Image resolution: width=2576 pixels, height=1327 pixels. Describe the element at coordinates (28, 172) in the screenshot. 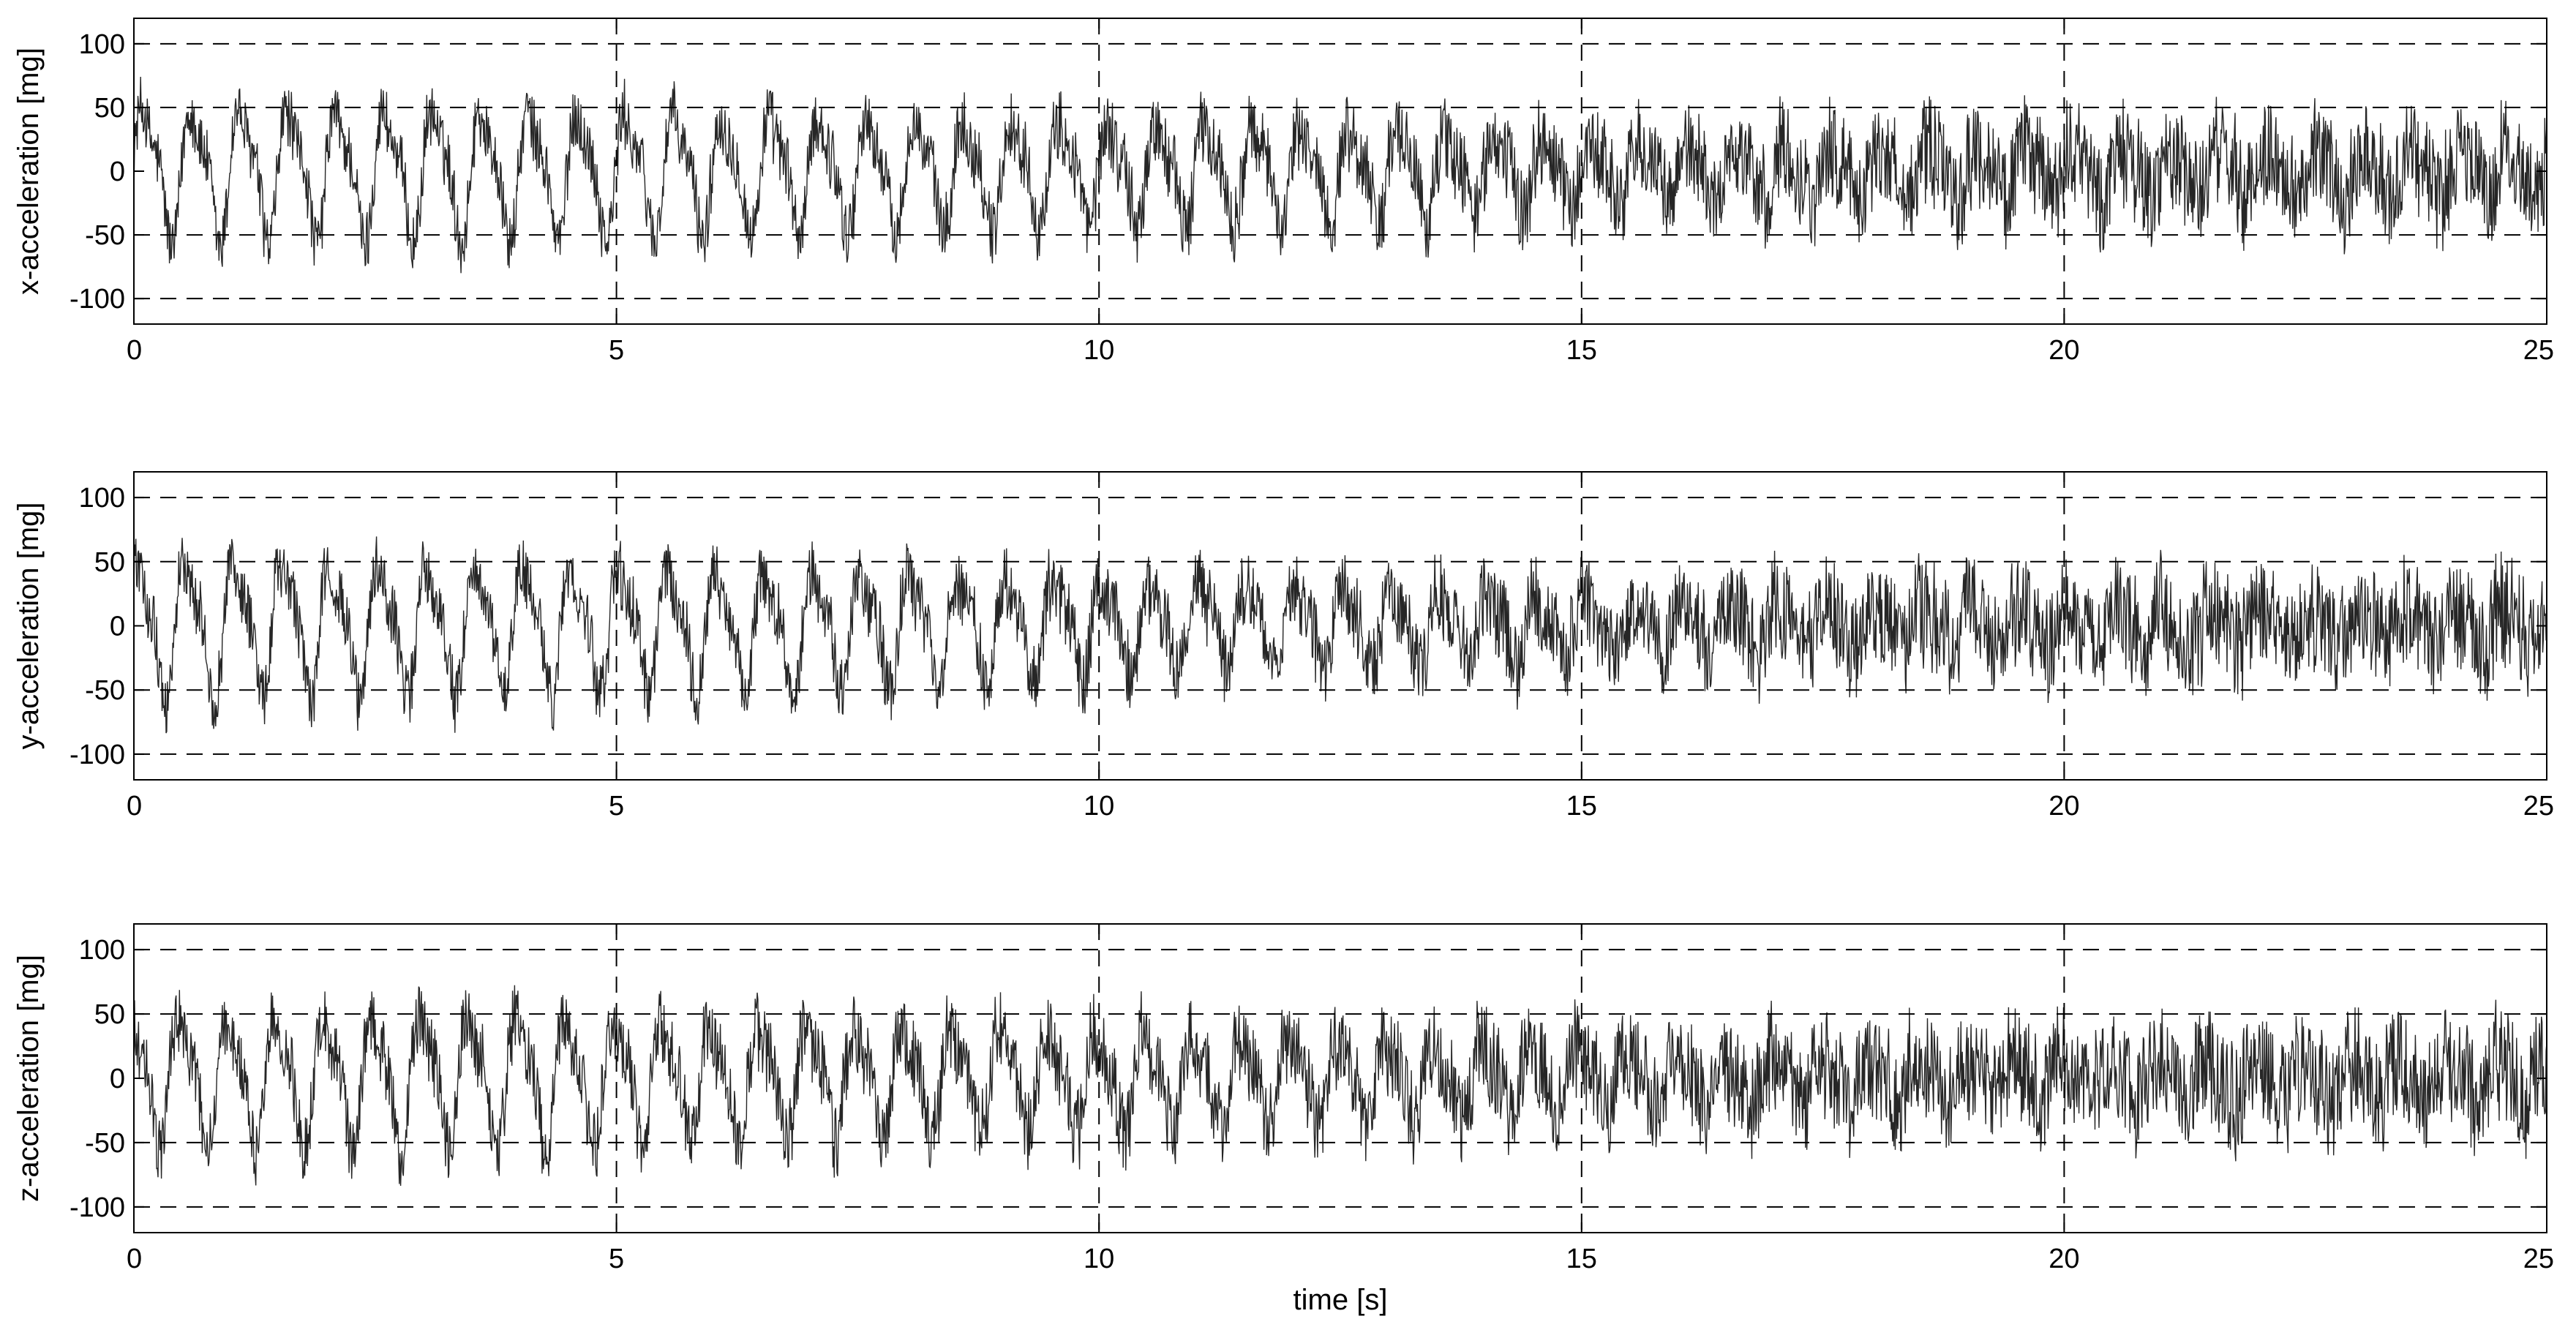

I see `y-axis-label: x-acceleration [mg]` at that location.